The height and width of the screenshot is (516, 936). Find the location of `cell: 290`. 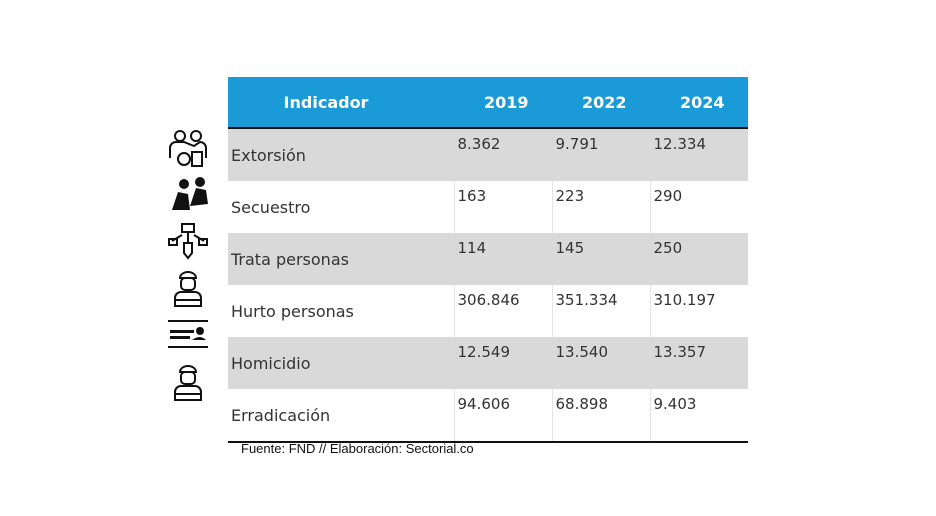

cell: 290 is located at coordinates (698, 207).